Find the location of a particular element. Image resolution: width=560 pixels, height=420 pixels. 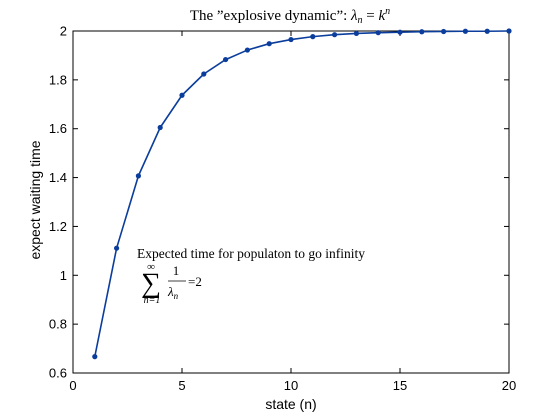

chart-title: The ”explosive dynamic”: λn = kn is located at coordinates (290, 16).